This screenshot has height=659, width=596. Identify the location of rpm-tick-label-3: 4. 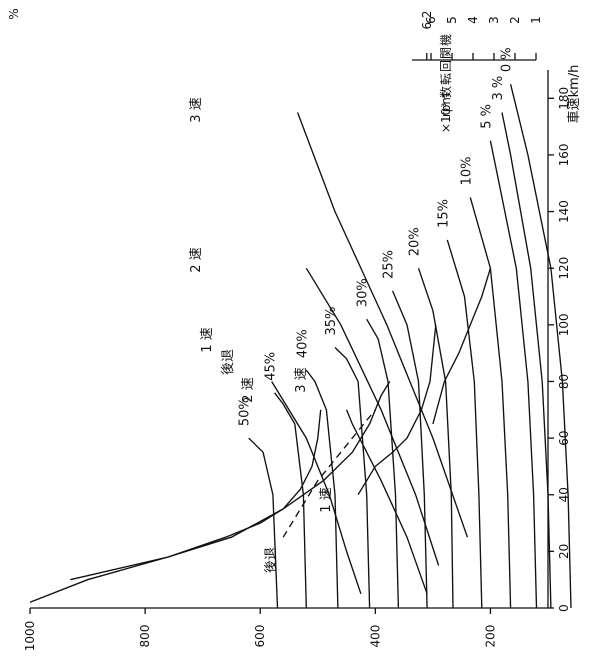
(473, 20).